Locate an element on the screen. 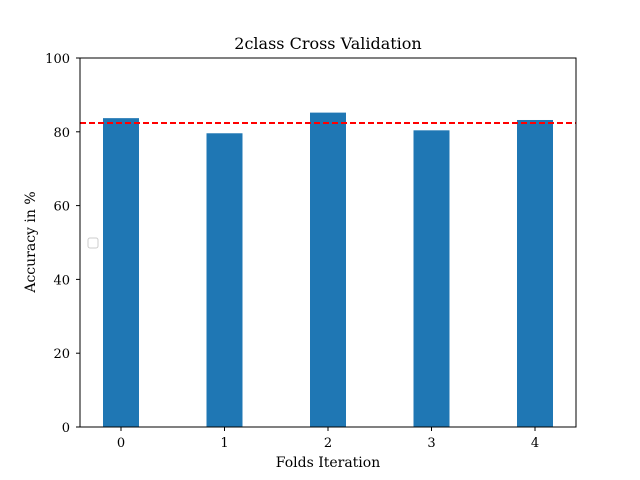 The width and height of the screenshot is (640, 480). x-axis-label: Folds Iteration is located at coordinates (328, 463).